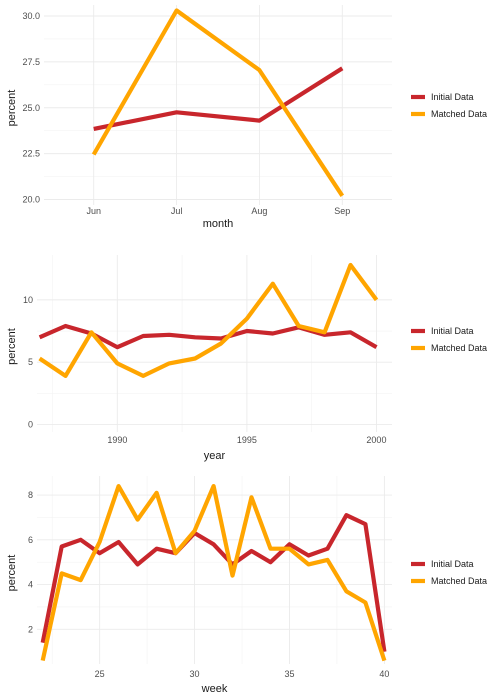  I want to click on x-tick-label: 30, so click(195, 674).